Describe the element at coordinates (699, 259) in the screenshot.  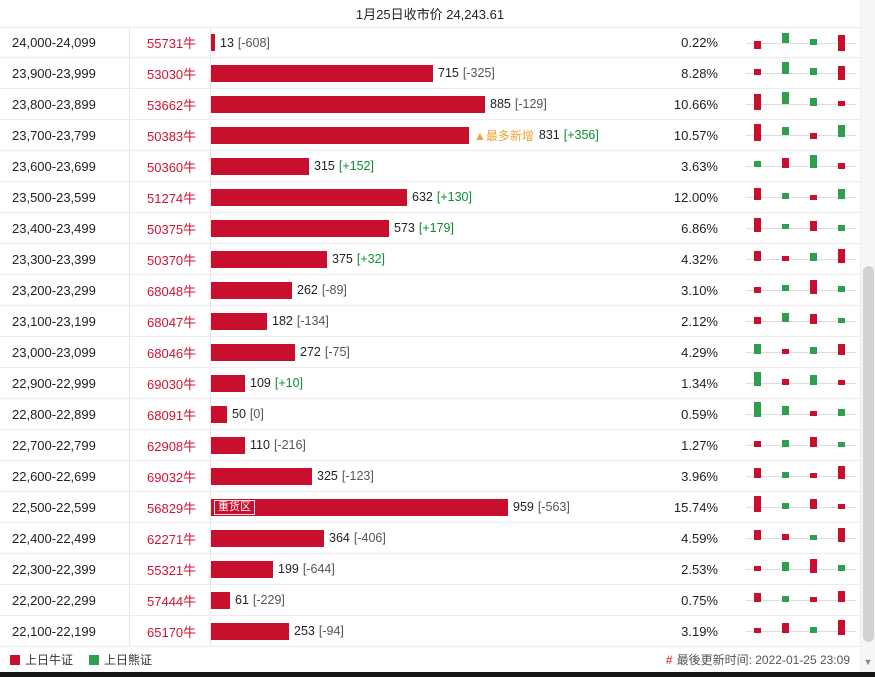
I see `percentage: 4.32%` at that location.